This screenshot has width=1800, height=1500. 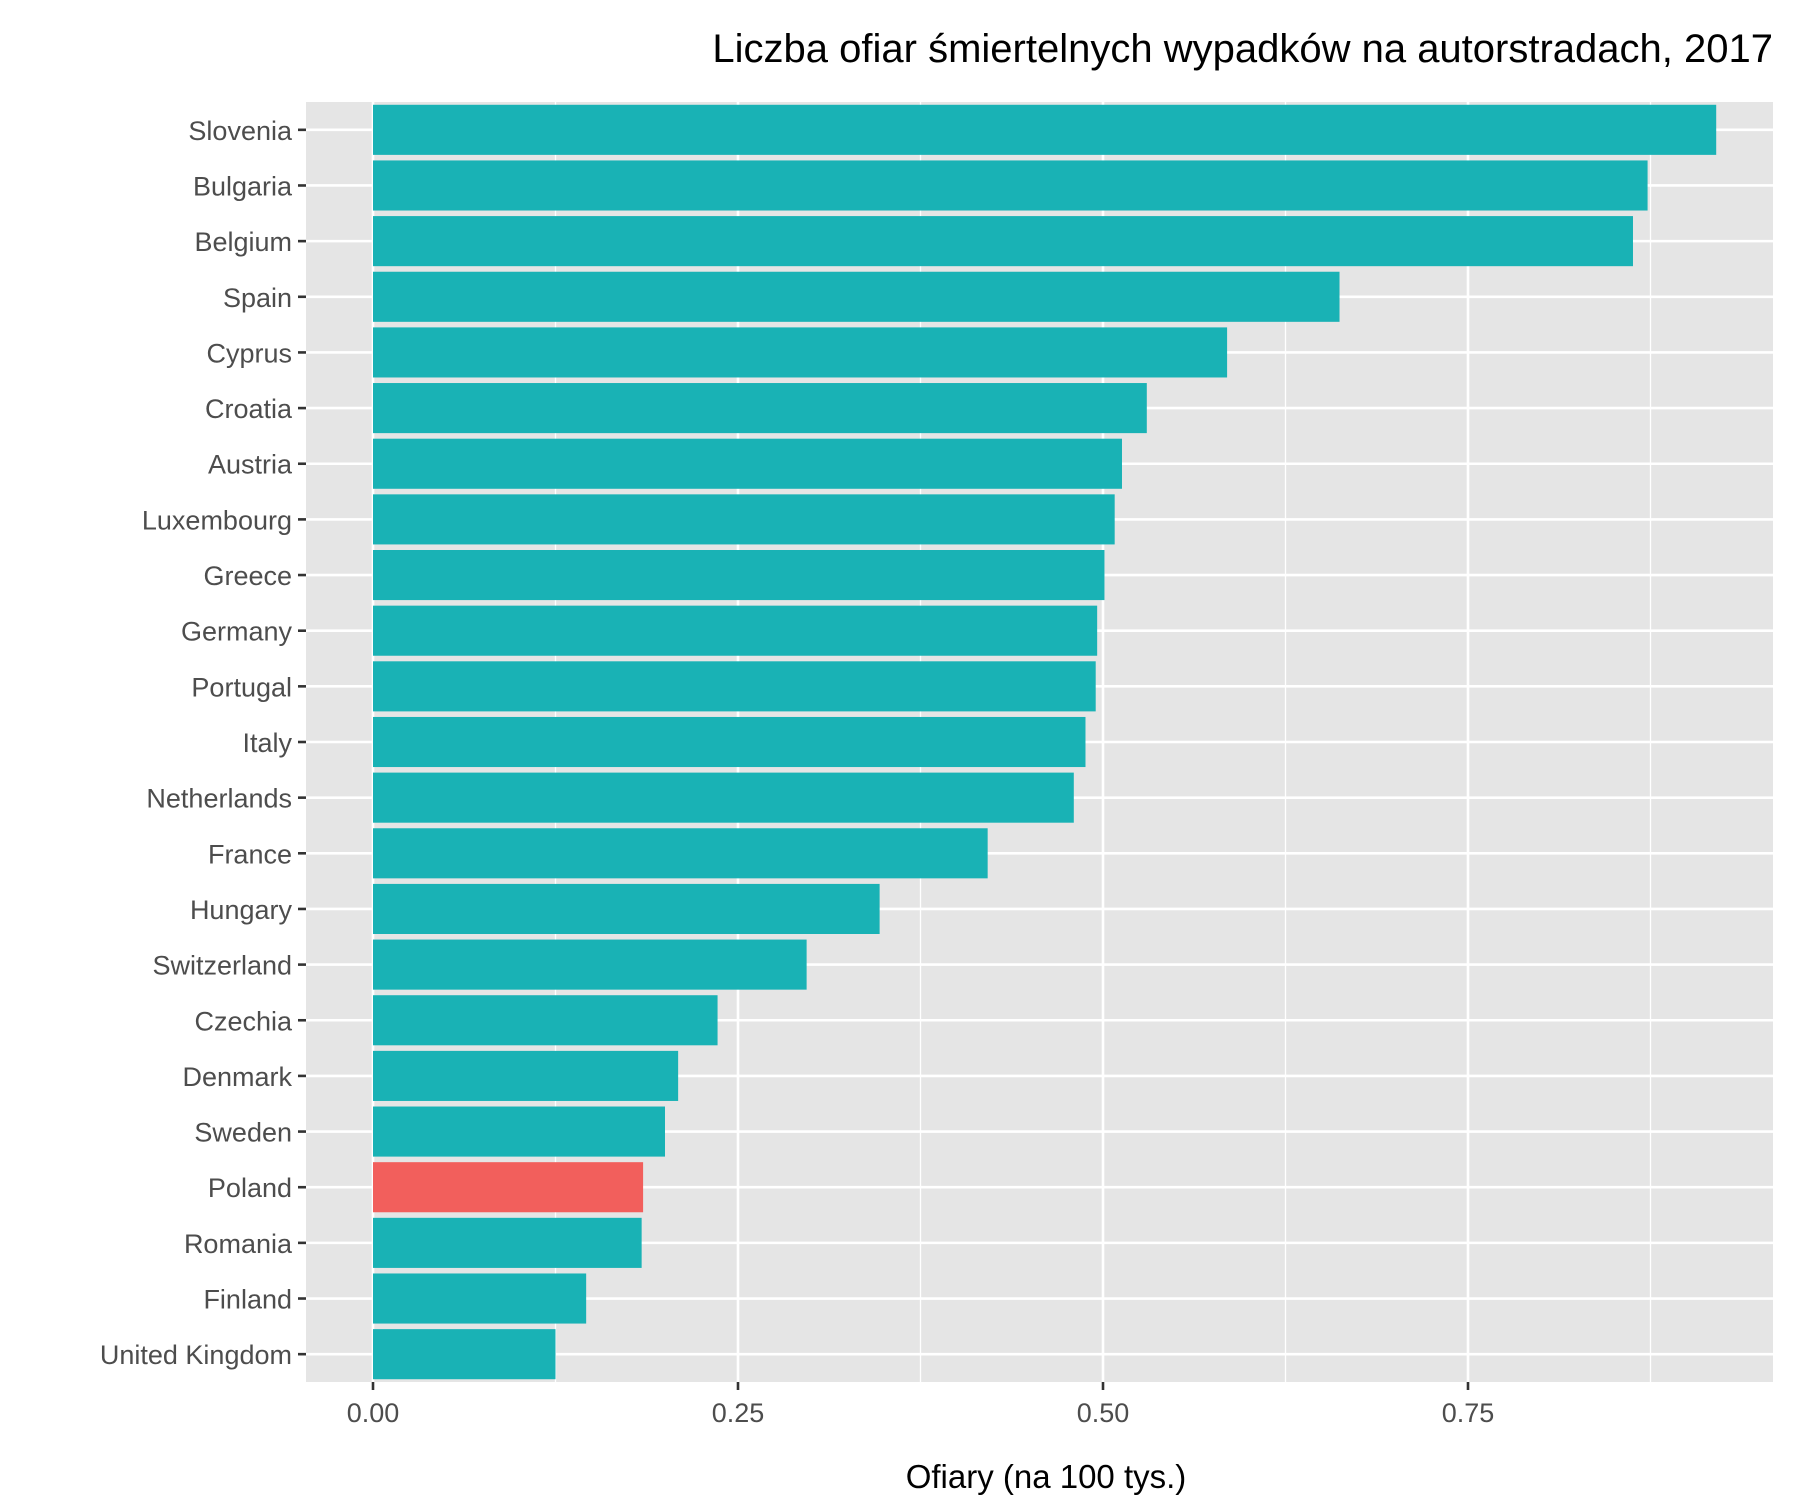 What do you see at coordinates (723, 797) in the screenshot?
I see `bar-netherlands` at bounding box center [723, 797].